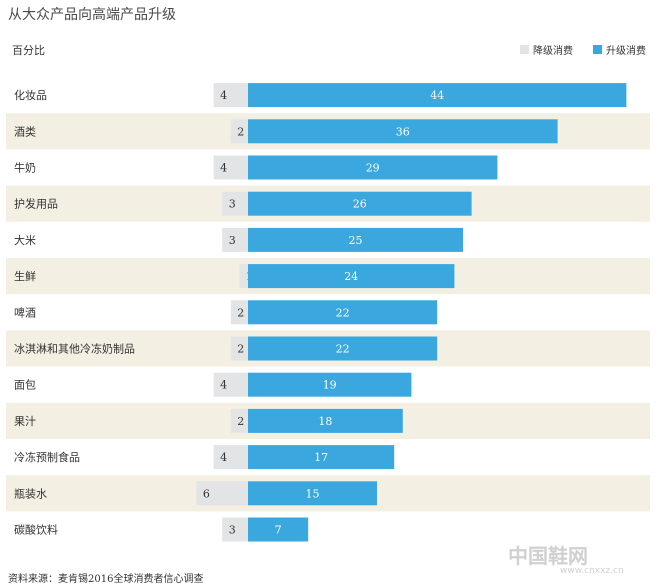 The image size is (660, 588). What do you see at coordinates (25, 312) in the screenshot?
I see `category-label: 啤酒` at bounding box center [25, 312].